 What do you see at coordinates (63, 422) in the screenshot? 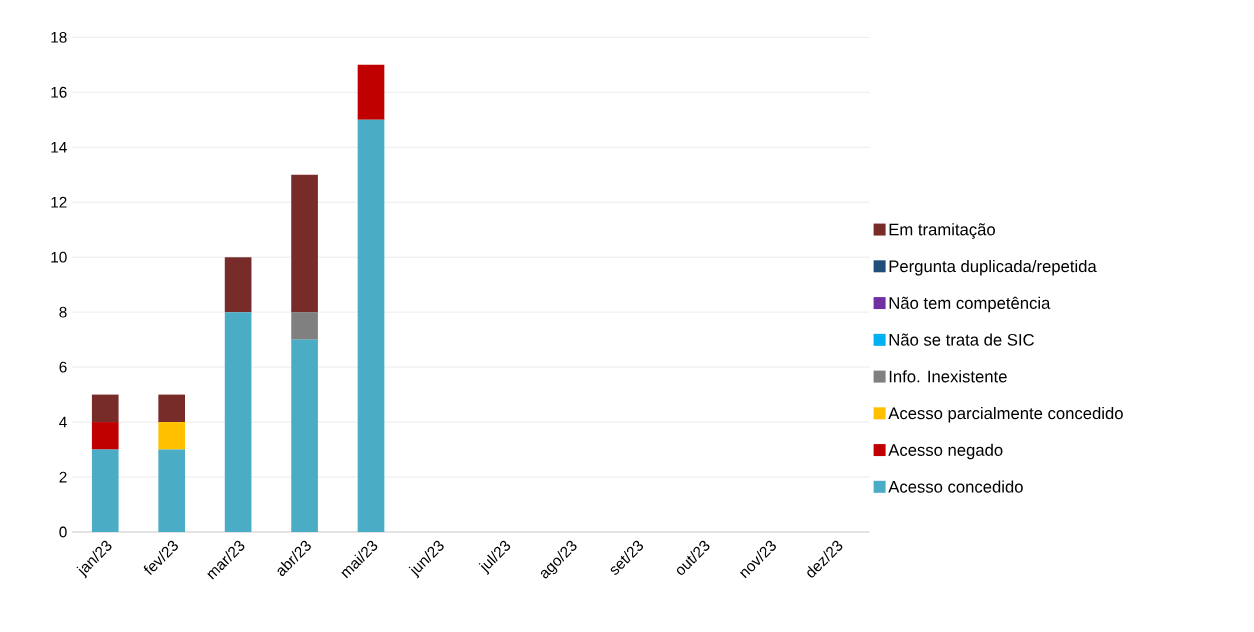
I see `y-tick-label: 4` at bounding box center [63, 422].